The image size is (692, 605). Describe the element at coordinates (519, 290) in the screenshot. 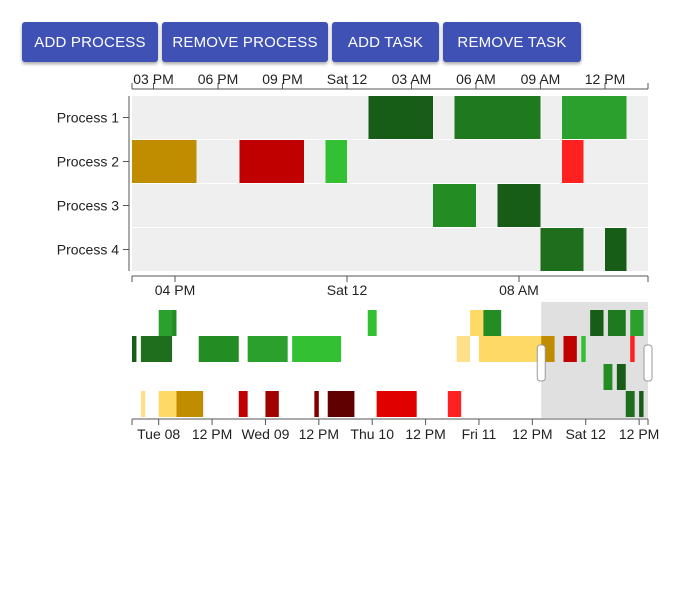

I see `bottom-axis-tick-label: 08 AM` at that location.